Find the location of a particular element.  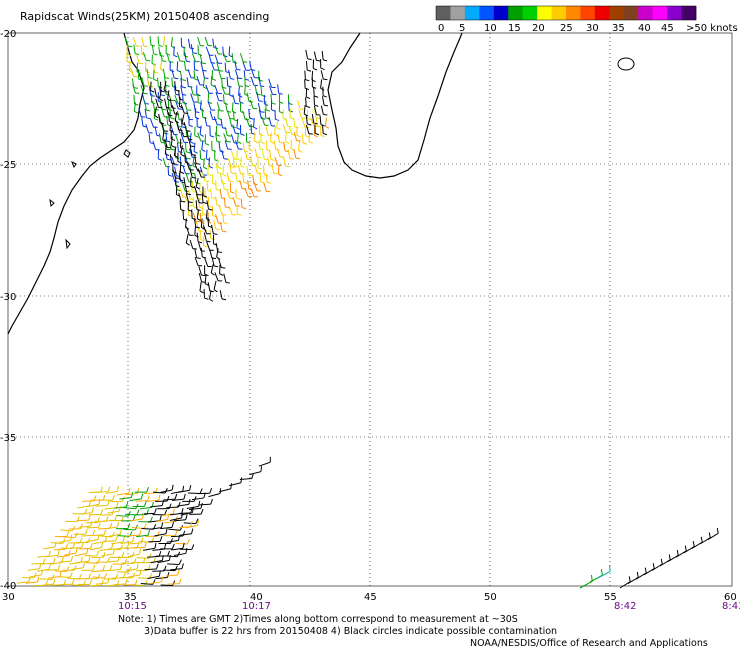

longitude-labels: 30 35 40 45 50 55 60 is located at coordinates (369, 597).